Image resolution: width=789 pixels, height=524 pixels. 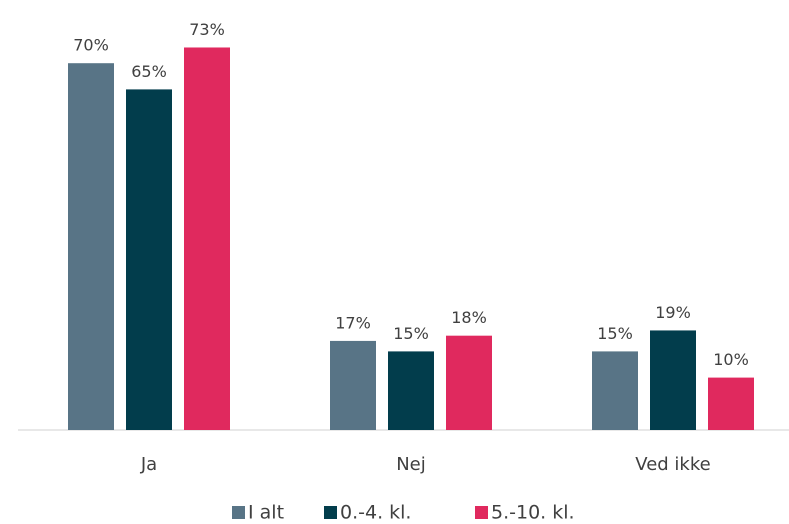 I want to click on data-label: 73%, so click(x=207, y=29).